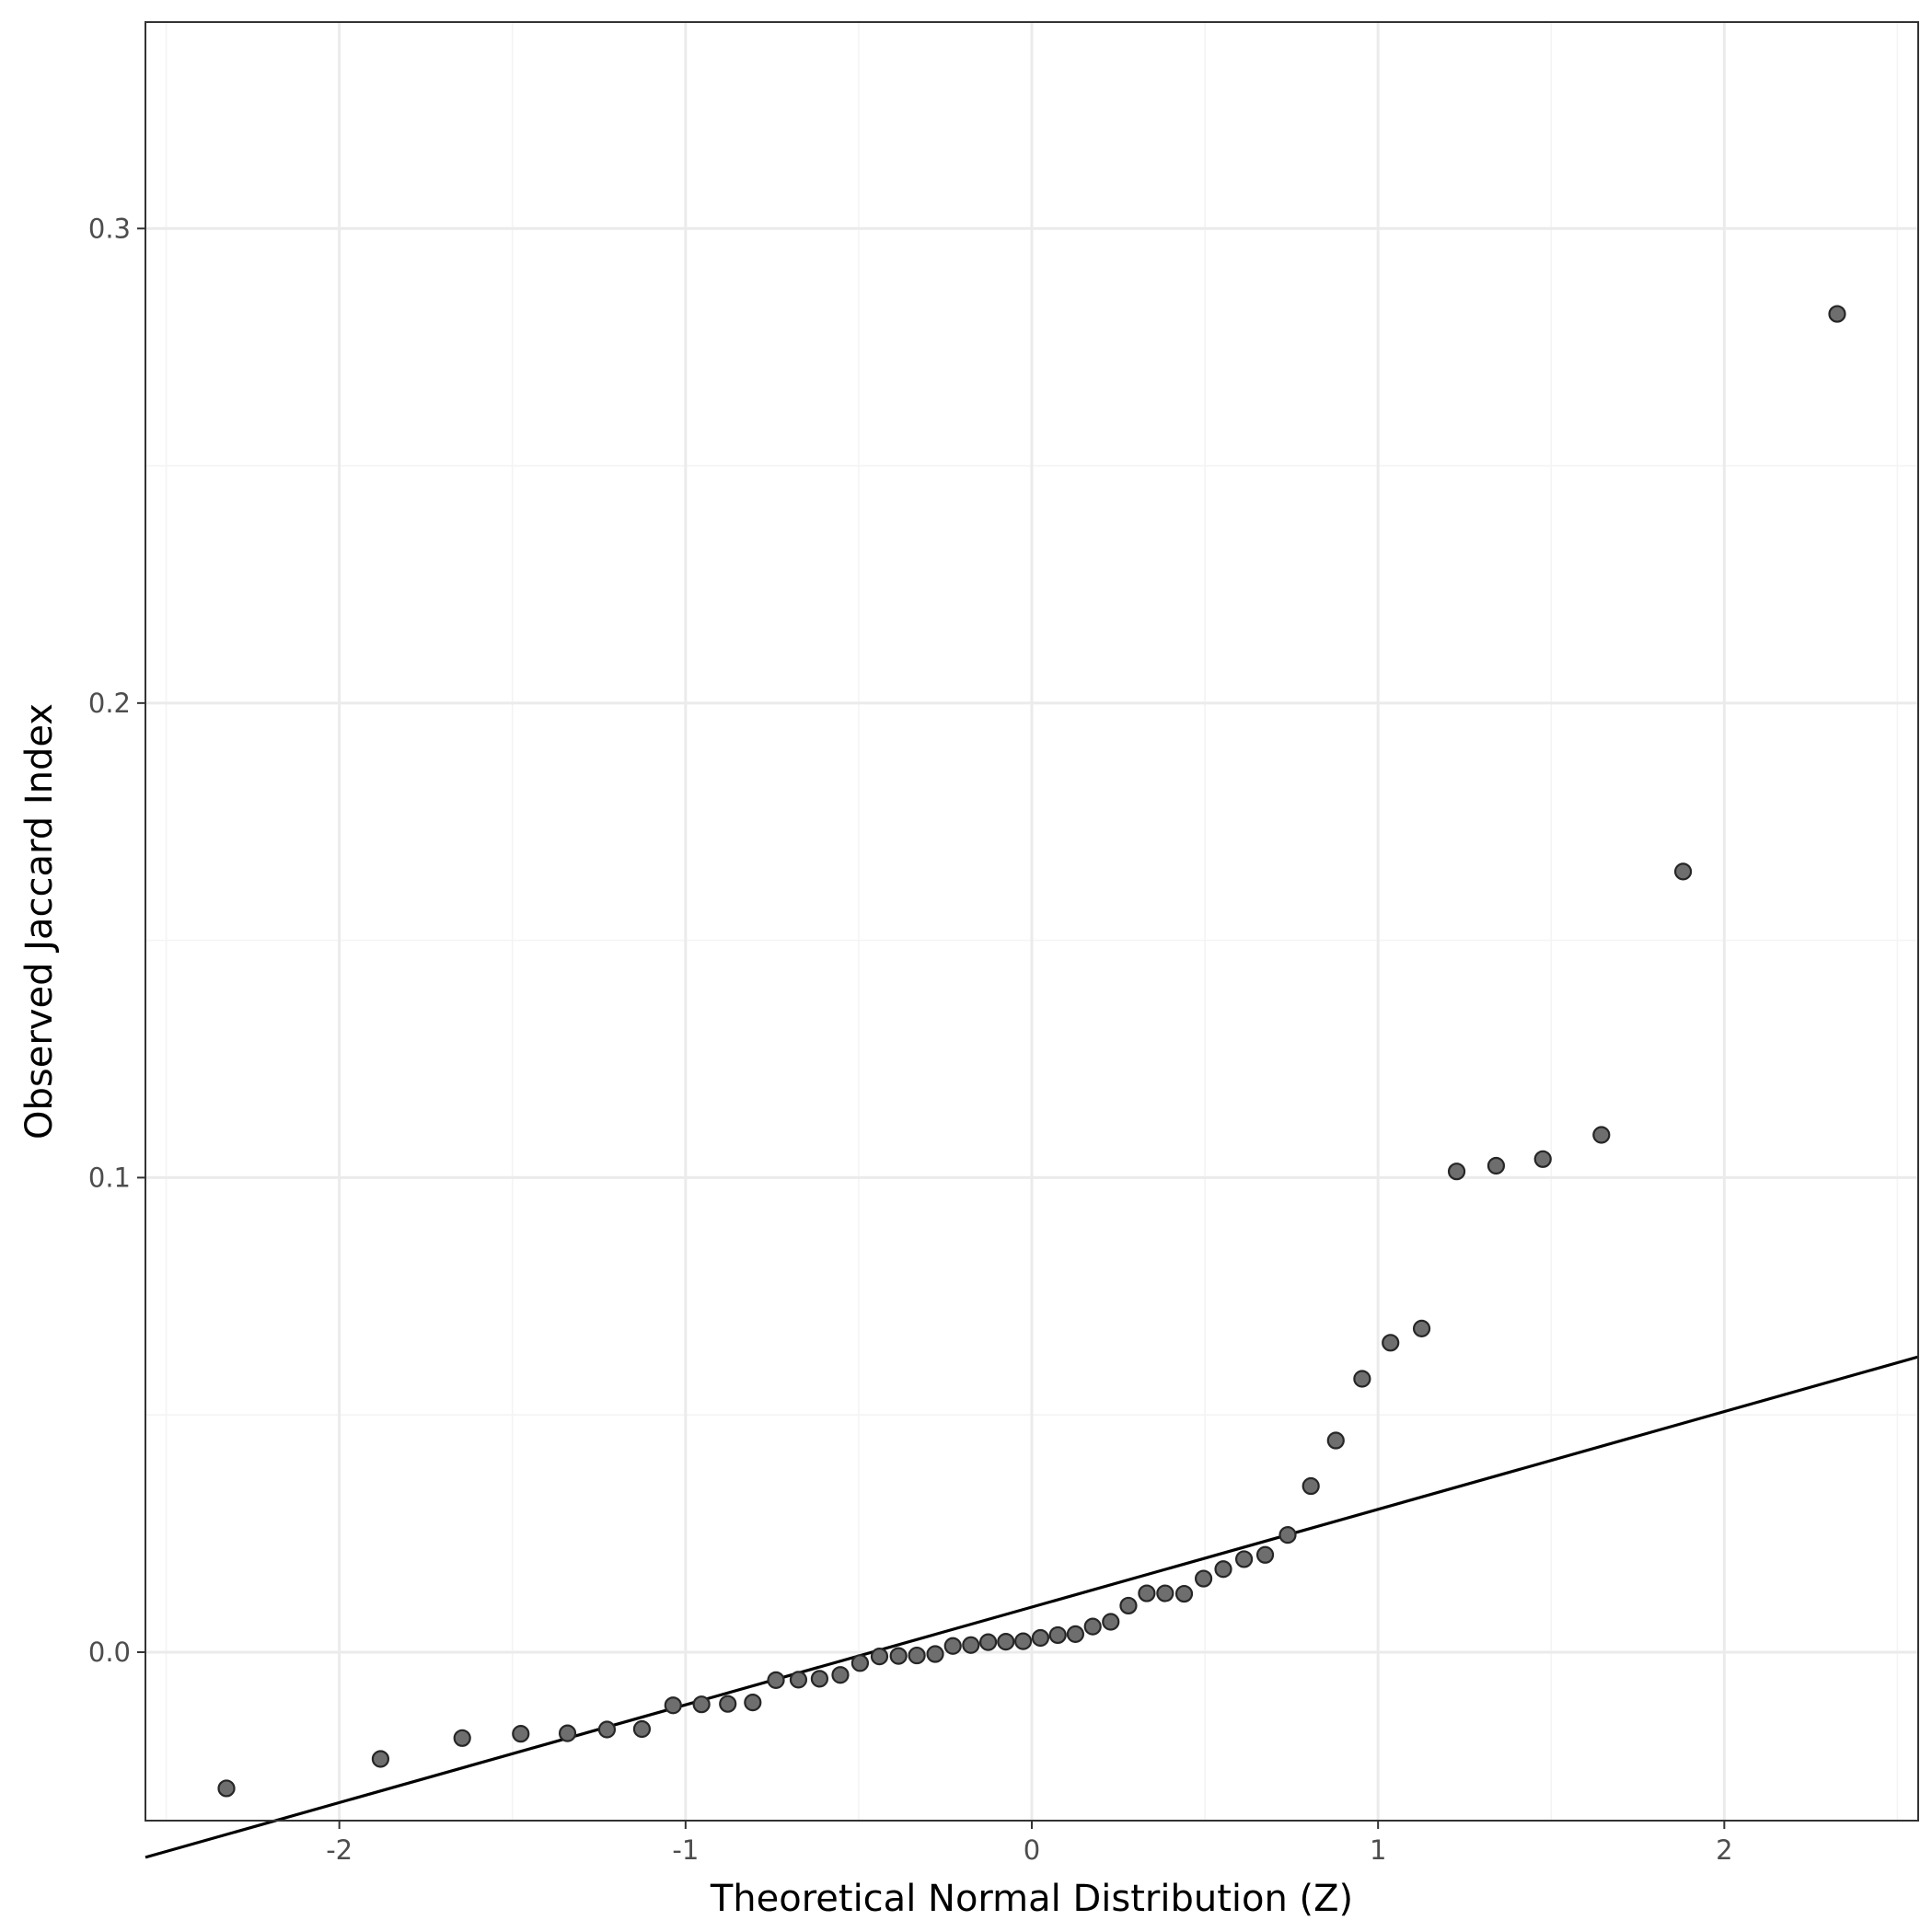 This screenshot has height=1932, width=1932. I want to click on x-tick-label: -2, so click(340, 1850).